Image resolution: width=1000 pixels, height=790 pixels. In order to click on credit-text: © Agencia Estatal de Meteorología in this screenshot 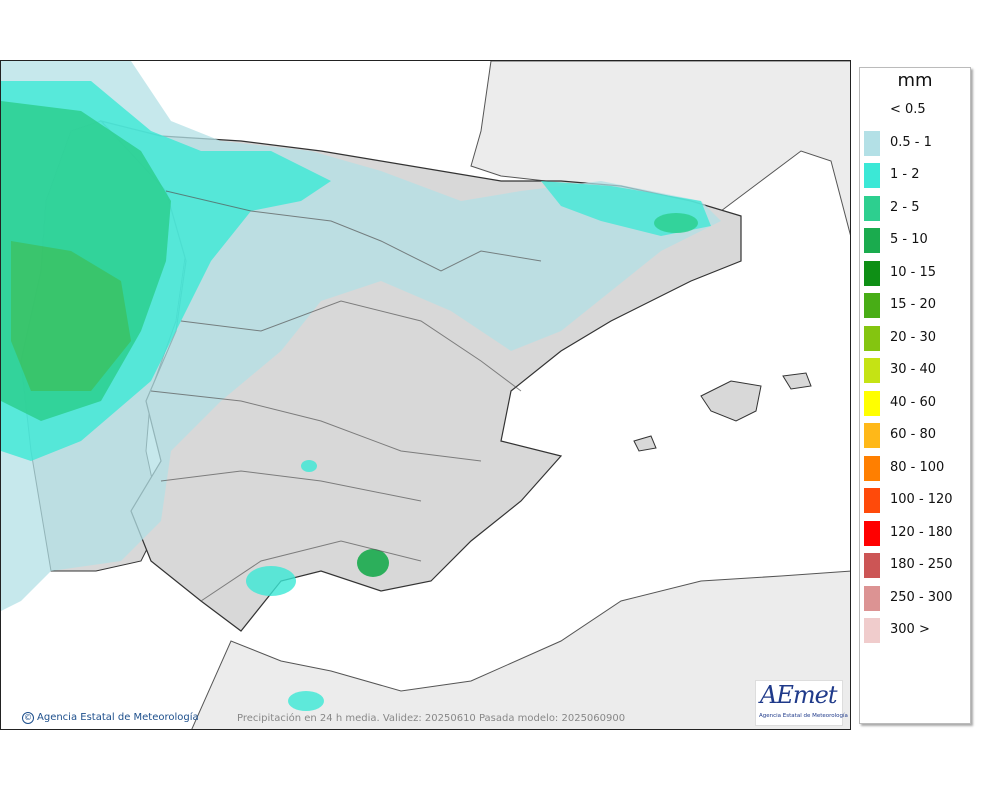, I will do `click(110, 718)`.